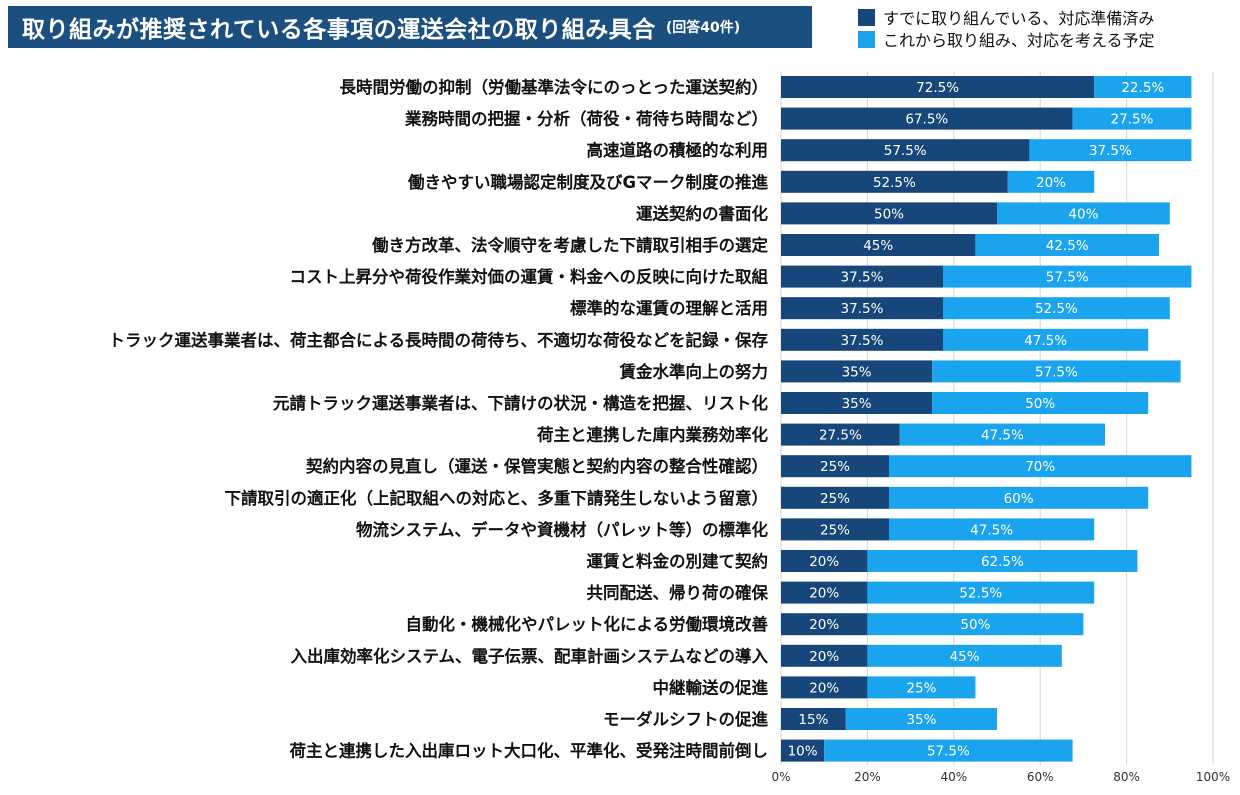 Image resolution: width=1240 pixels, height=795 pixels. What do you see at coordinates (653, 435) in the screenshot?
I see `category-label: 荷主と連携した庫内業務効率化` at bounding box center [653, 435].